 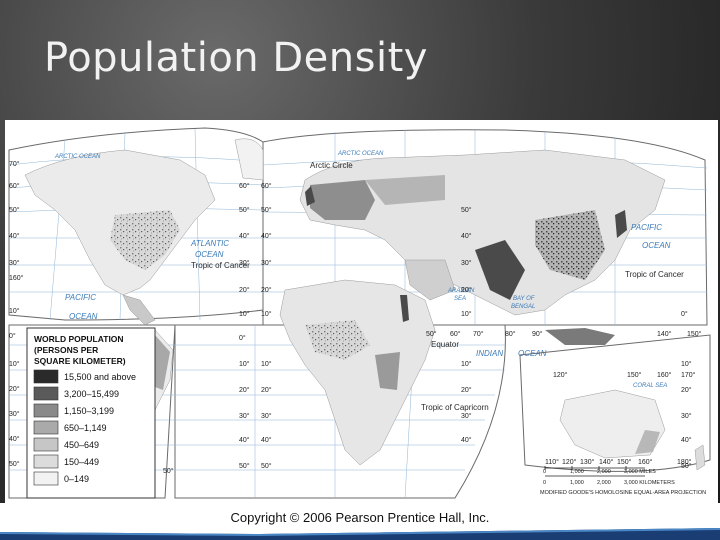 What do you see at coordinates (577, 472) in the screenshot?
I see `scale-miles-label: 1,000` at bounding box center [577, 472].